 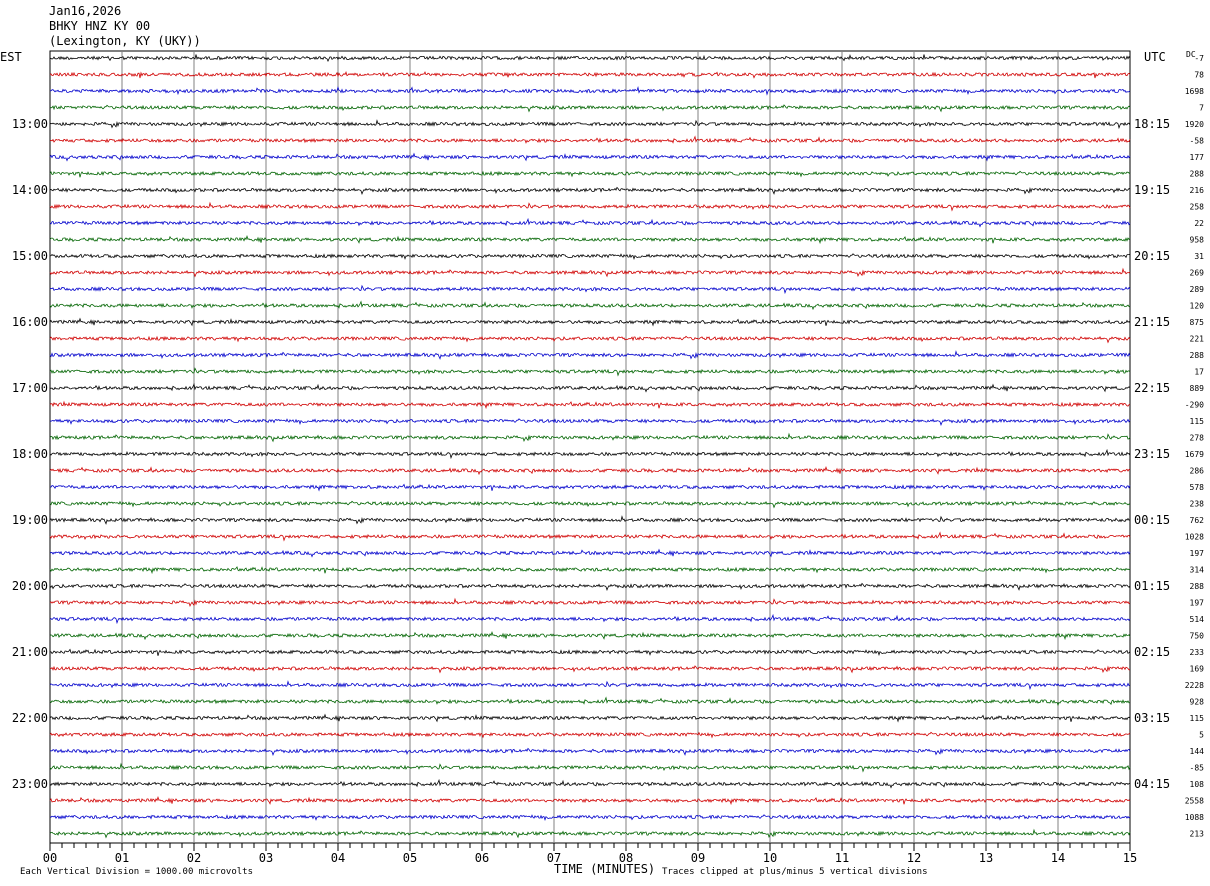 What do you see at coordinates (1197, 141) in the screenshot?
I see `dc-offset-label: -58` at bounding box center [1197, 141].